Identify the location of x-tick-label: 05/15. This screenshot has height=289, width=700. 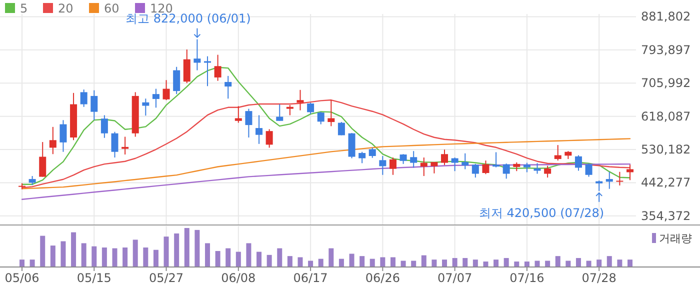
(94, 278).